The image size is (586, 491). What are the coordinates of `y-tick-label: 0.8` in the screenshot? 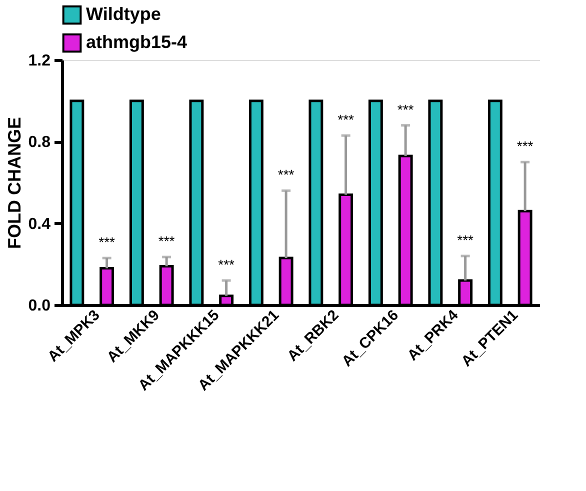 It's located at (39, 143).